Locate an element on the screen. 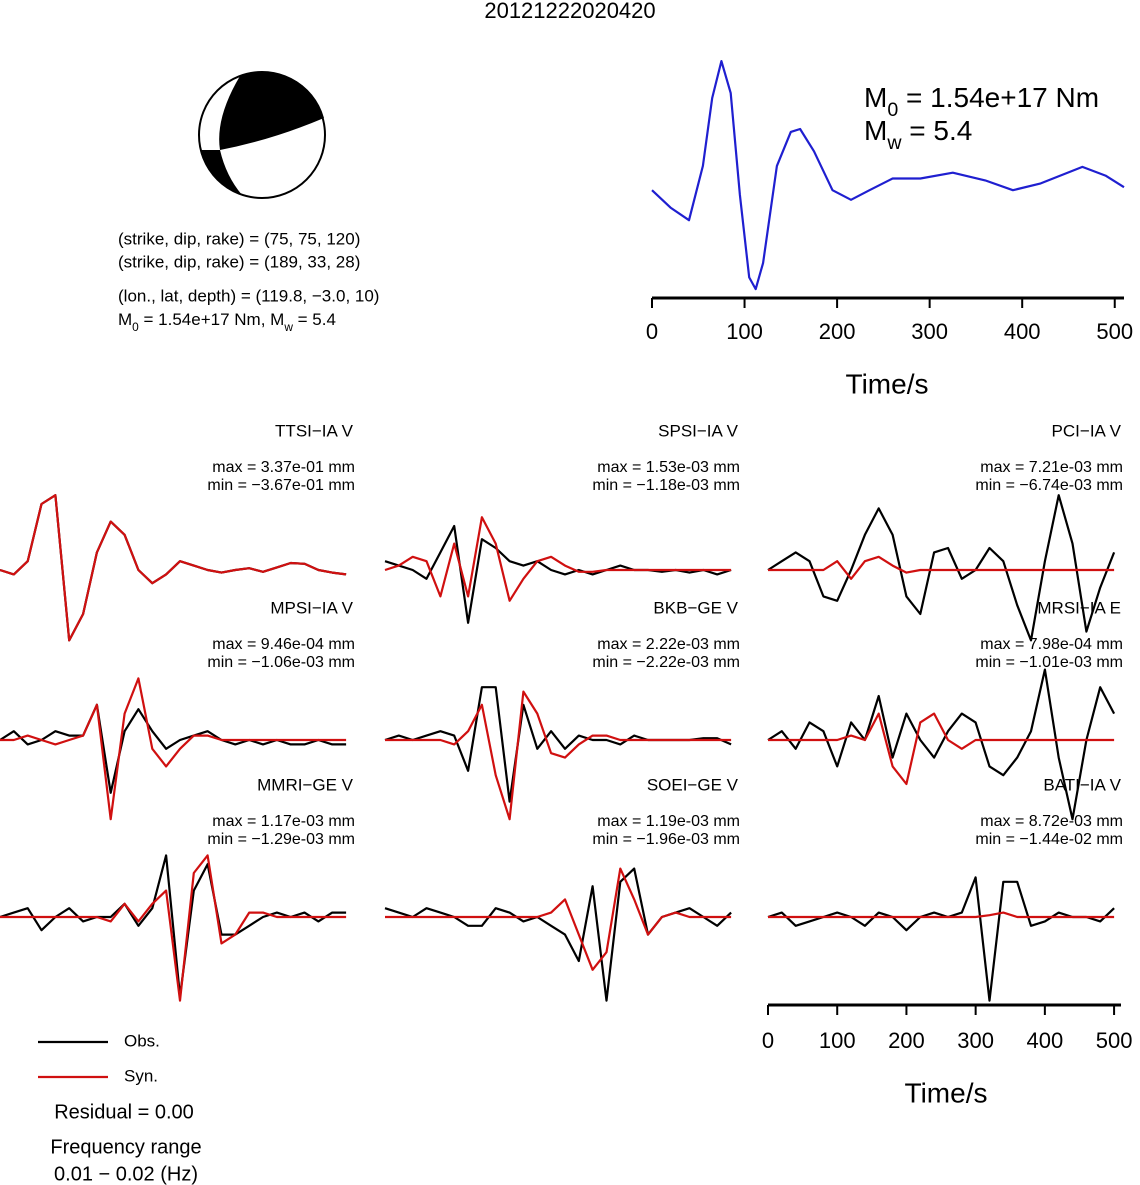 The height and width of the screenshot is (1185, 1140). text-part: = 1.54e+17 Nm is located at coordinates (998, 97).